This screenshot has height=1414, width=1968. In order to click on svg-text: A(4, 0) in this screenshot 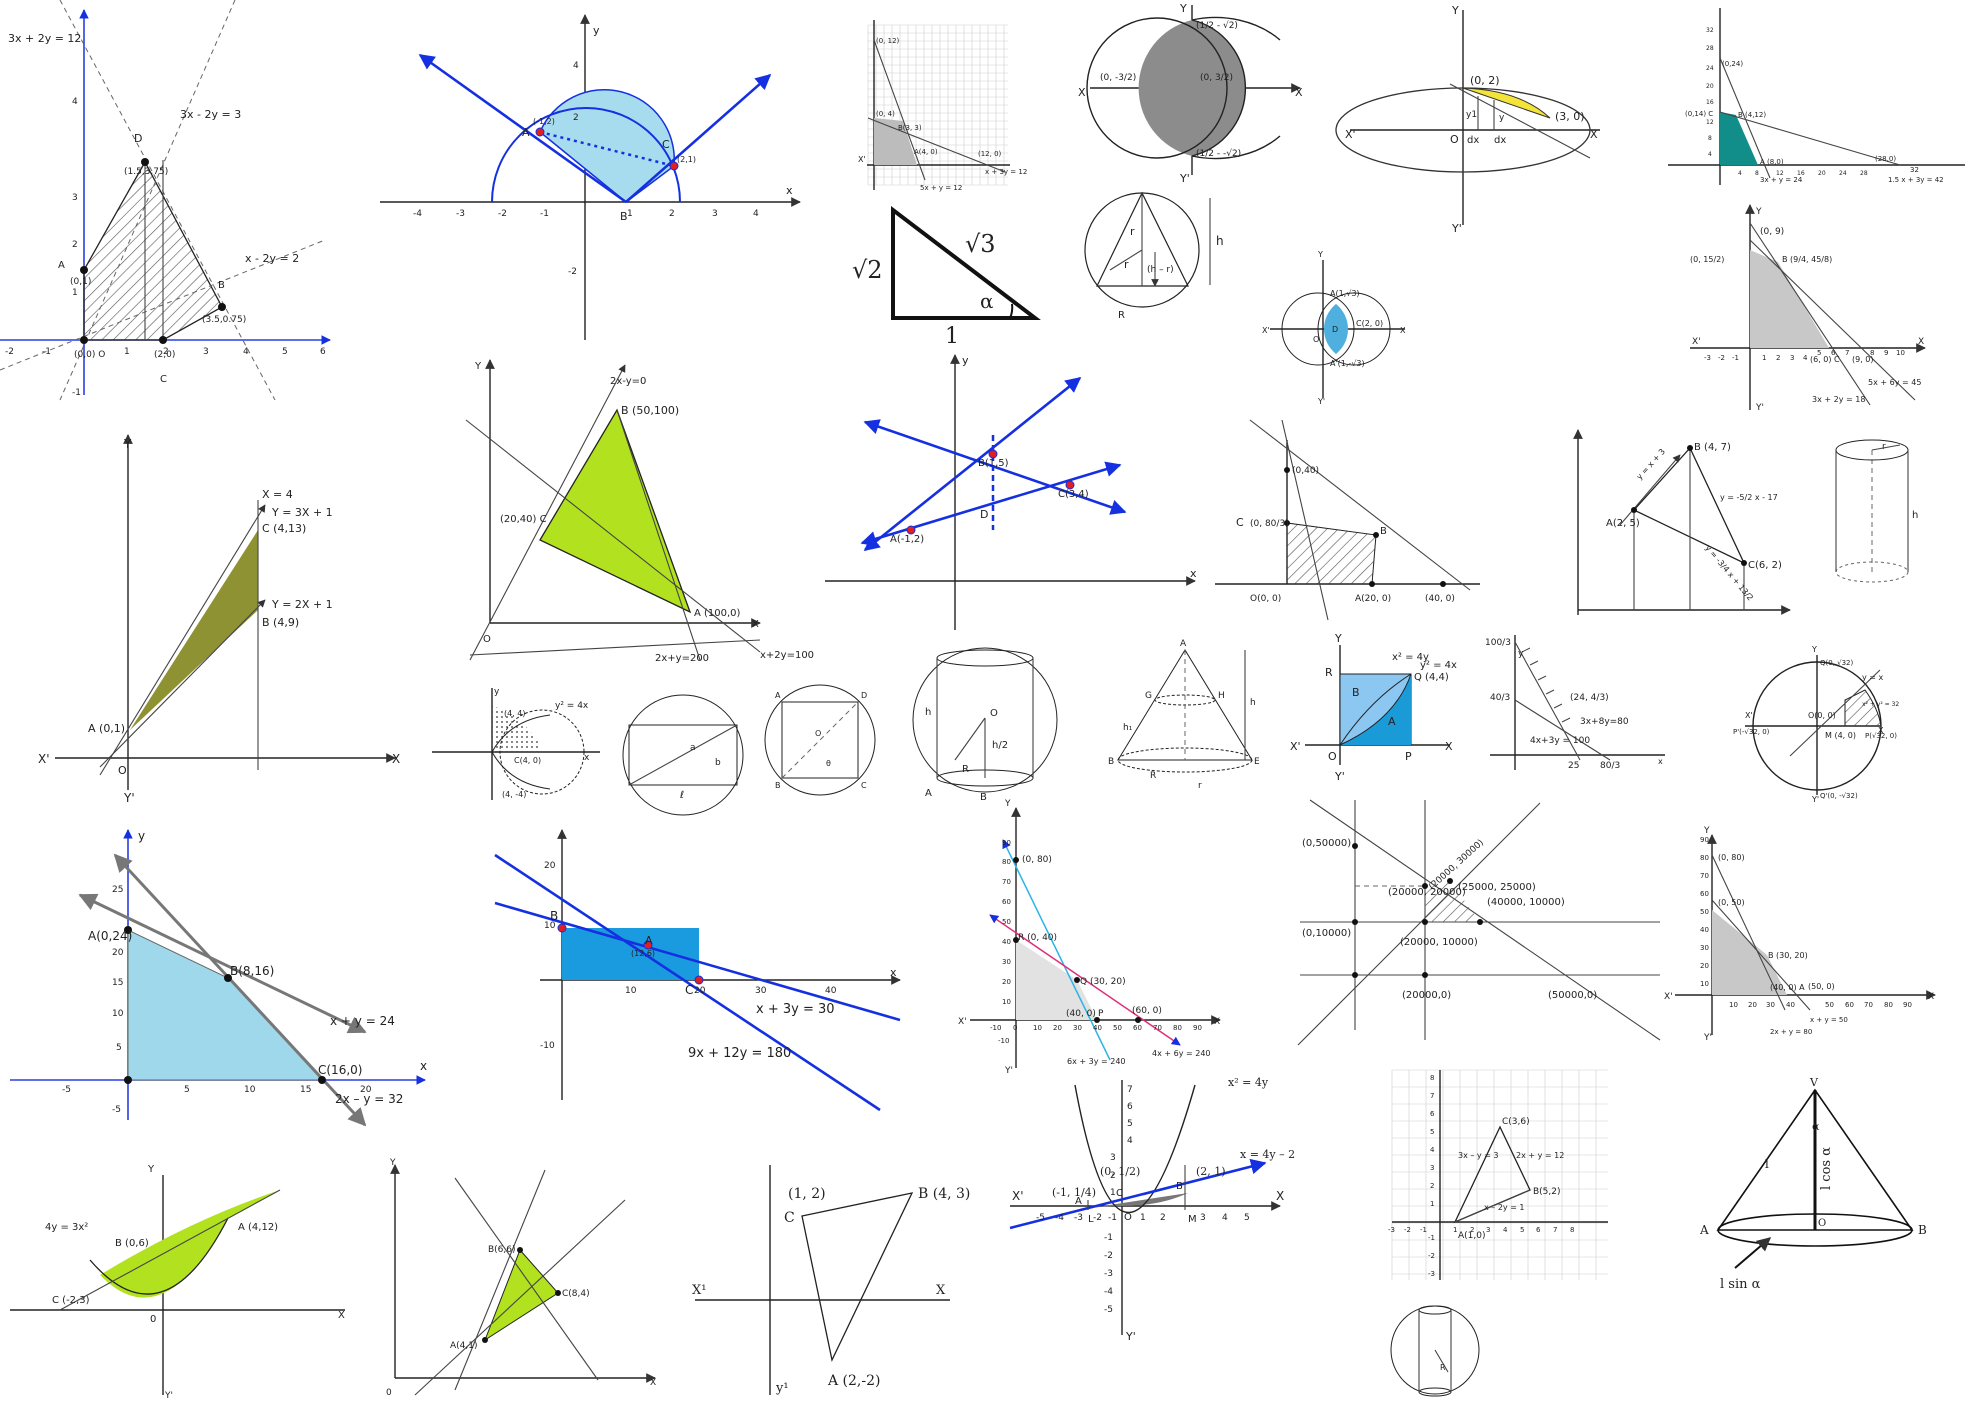, I will do `click(926, 152)`.